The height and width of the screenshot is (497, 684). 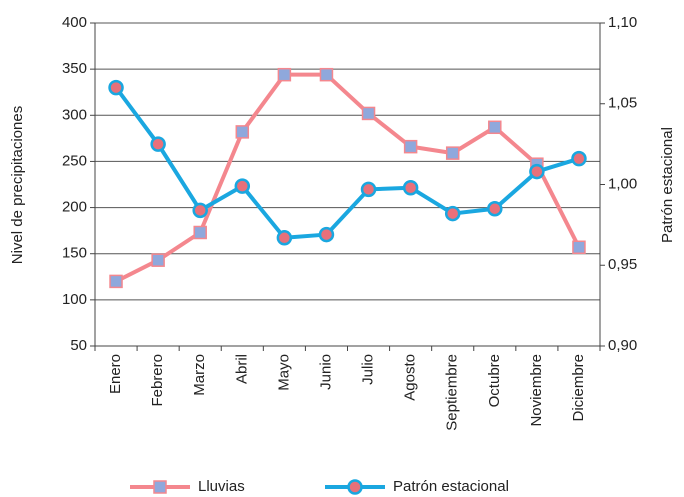 I want to click on legend-label: Lluvias, so click(x=221, y=486).